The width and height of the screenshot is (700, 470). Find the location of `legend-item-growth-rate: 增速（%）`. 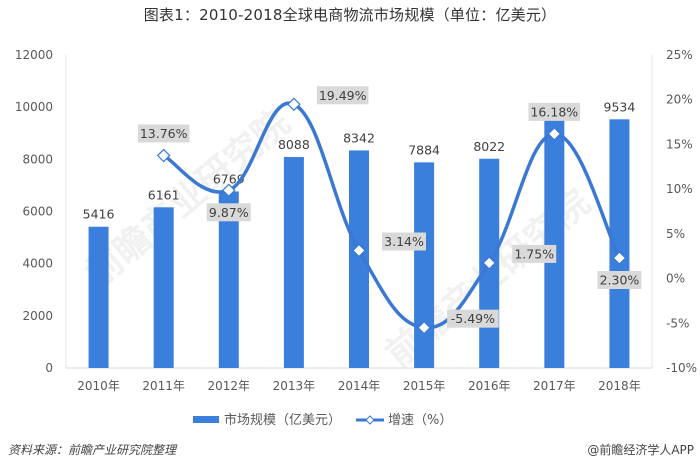

legend-item-growth-rate: 增速（%） is located at coordinates (404, 420).